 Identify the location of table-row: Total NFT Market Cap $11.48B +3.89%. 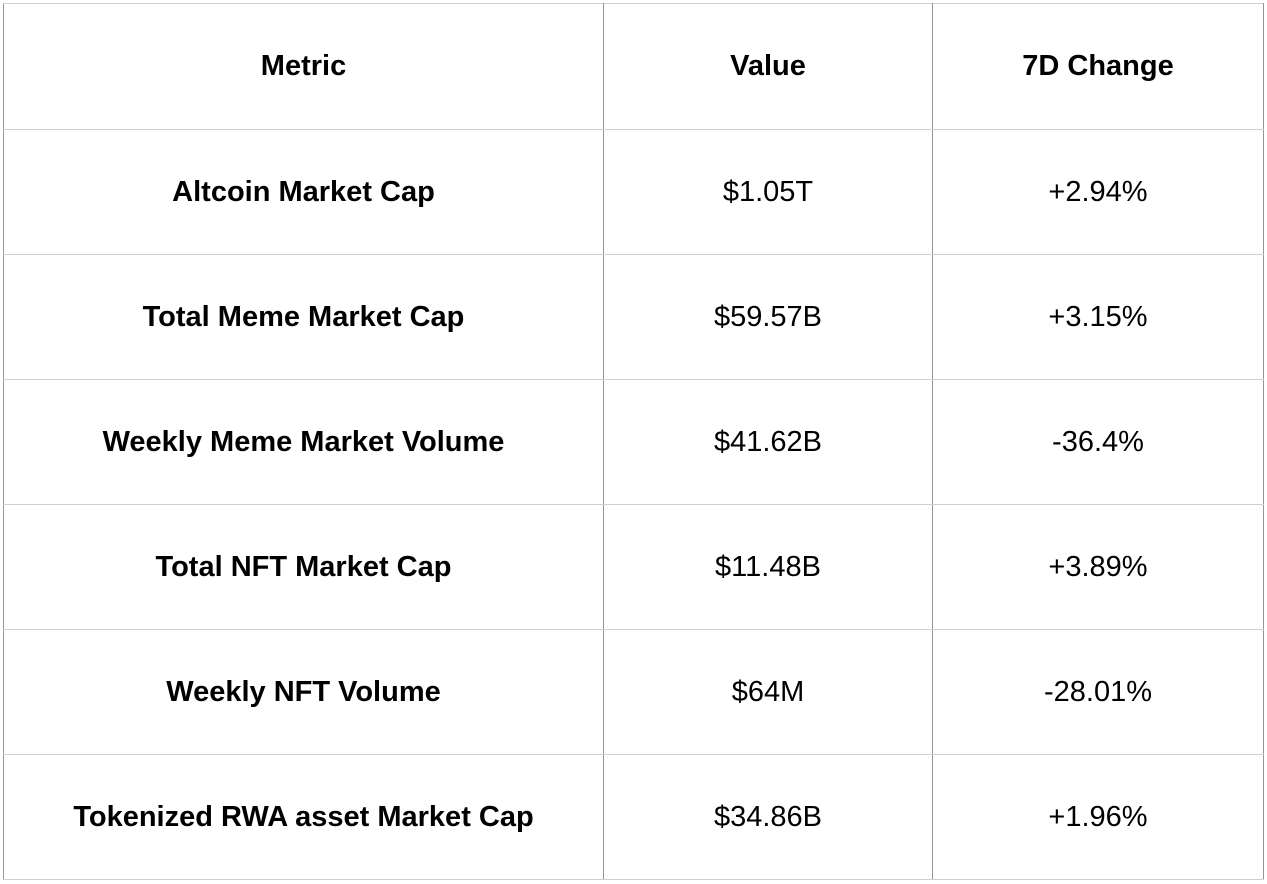
(633, 567).